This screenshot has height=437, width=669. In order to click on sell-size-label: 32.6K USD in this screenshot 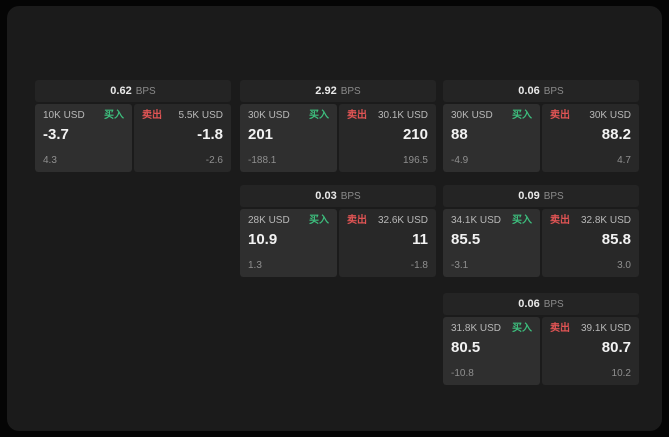, I will do `click(402, 220)`.